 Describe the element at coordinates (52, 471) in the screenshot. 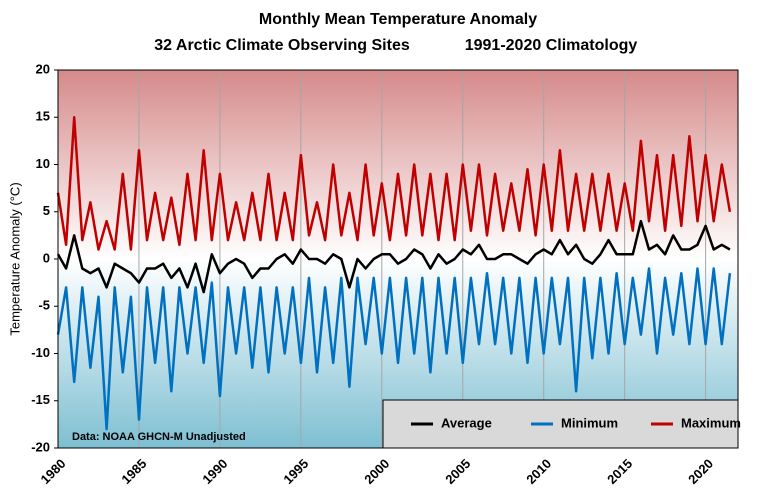

I see `x-tick-label: 1980` at that location.